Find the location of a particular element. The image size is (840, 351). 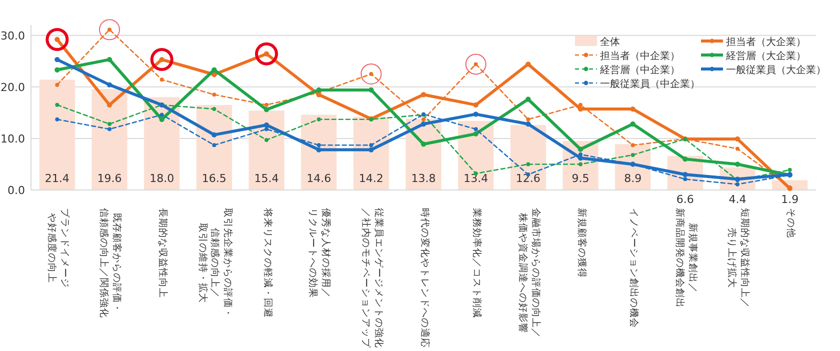

category-label: 既存顧客からの評価・信頼感の向上／関係強化 is located at coordinates (110, 263).